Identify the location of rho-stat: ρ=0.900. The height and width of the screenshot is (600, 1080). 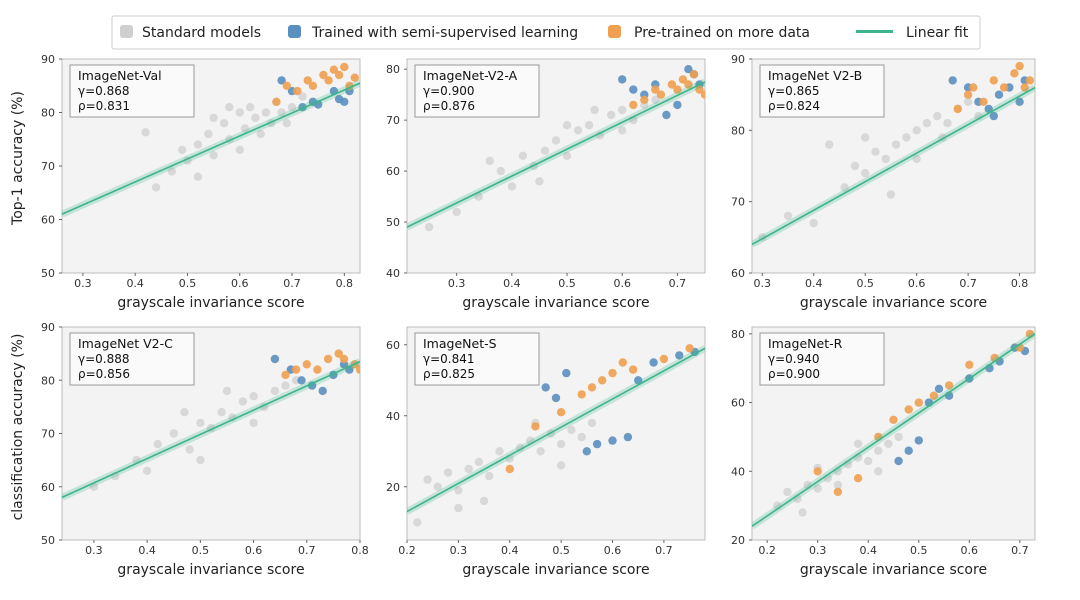
(794, 374).